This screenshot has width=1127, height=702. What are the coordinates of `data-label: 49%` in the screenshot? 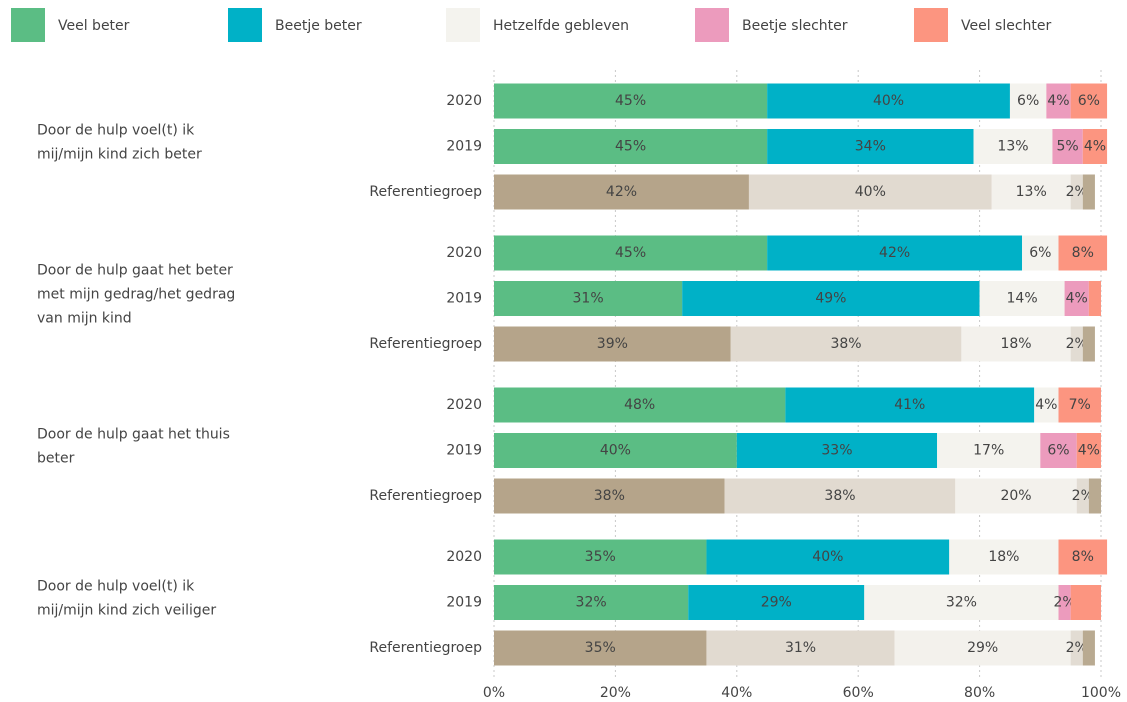 It's located at (830, 299).